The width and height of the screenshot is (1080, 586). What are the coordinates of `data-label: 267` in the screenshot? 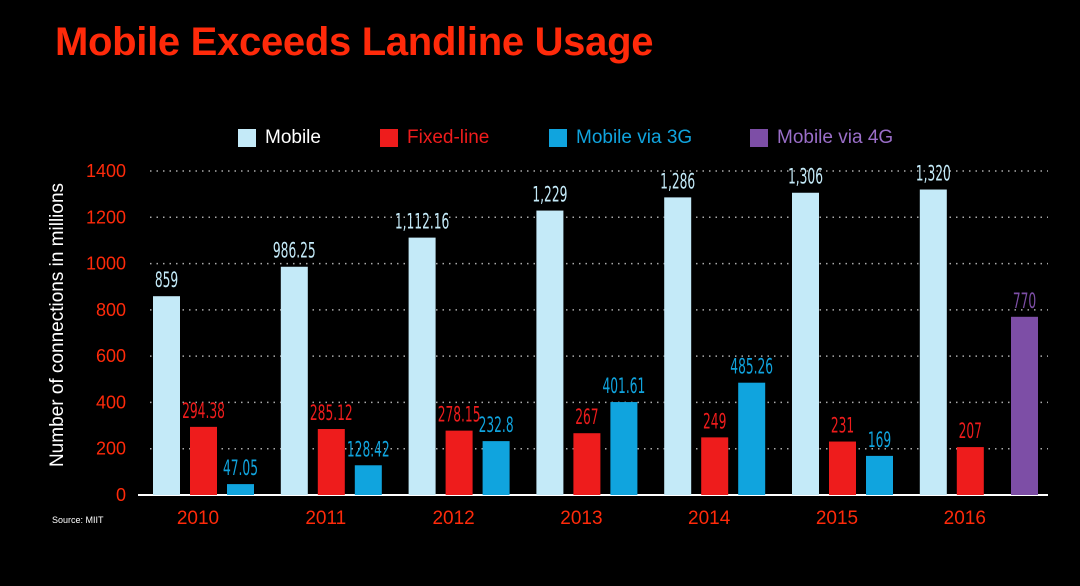 It's located at (586, 418).